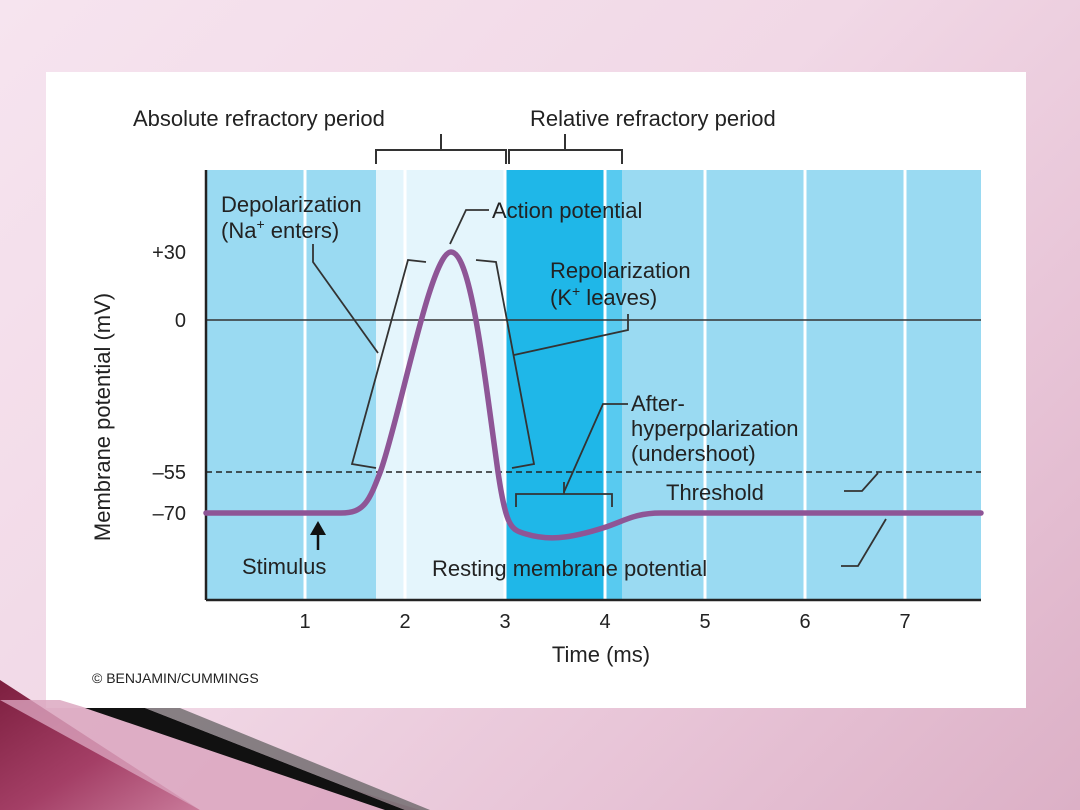  I want to click on y-tick-minus70: –70, so click(169, 514).